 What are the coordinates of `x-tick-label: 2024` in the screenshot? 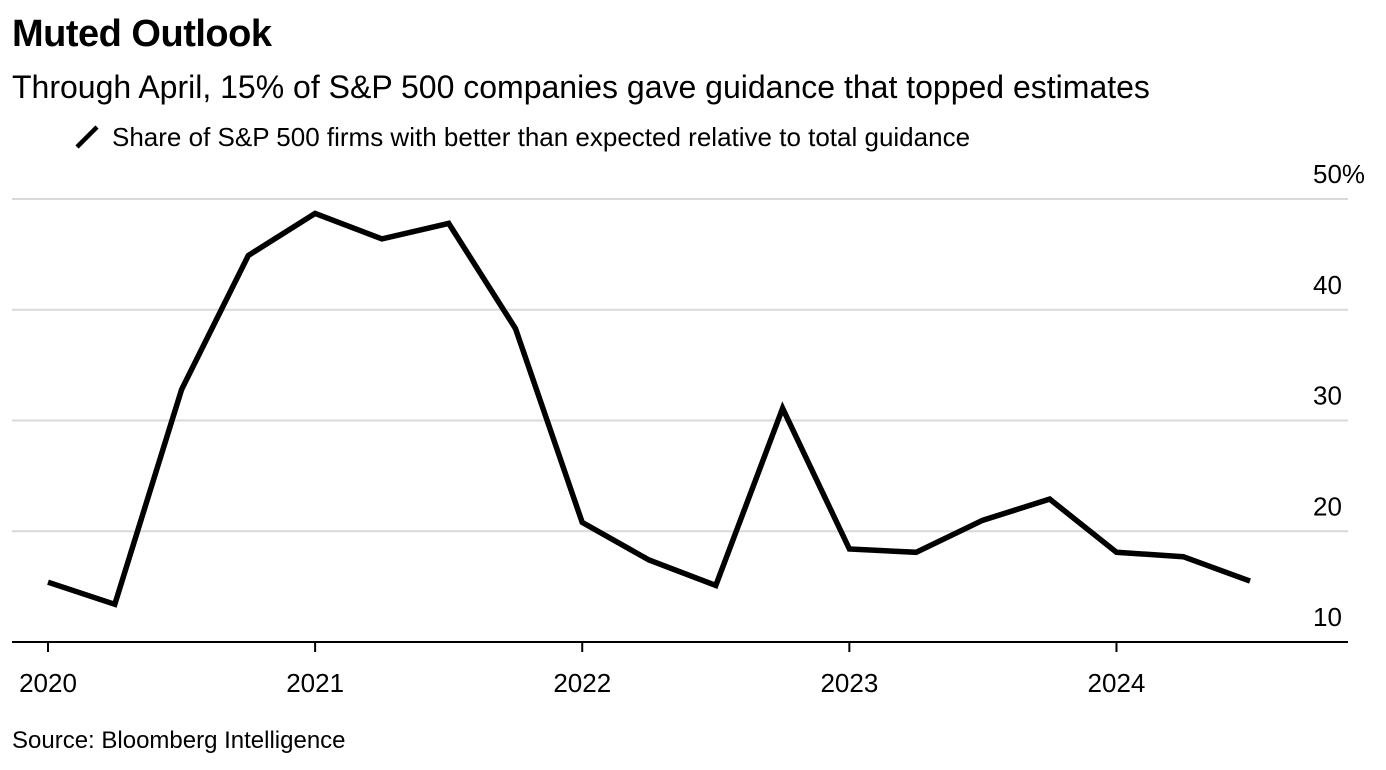 It's located at (1117, 683).